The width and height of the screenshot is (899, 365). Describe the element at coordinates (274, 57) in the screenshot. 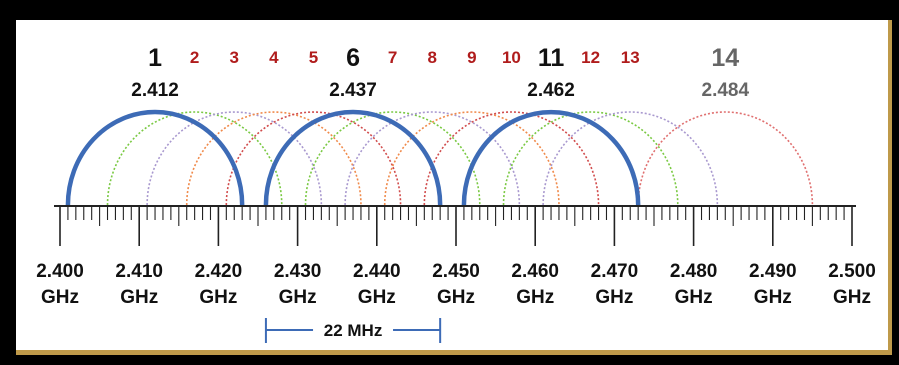

I see `channel-number-4: 4` at that location.